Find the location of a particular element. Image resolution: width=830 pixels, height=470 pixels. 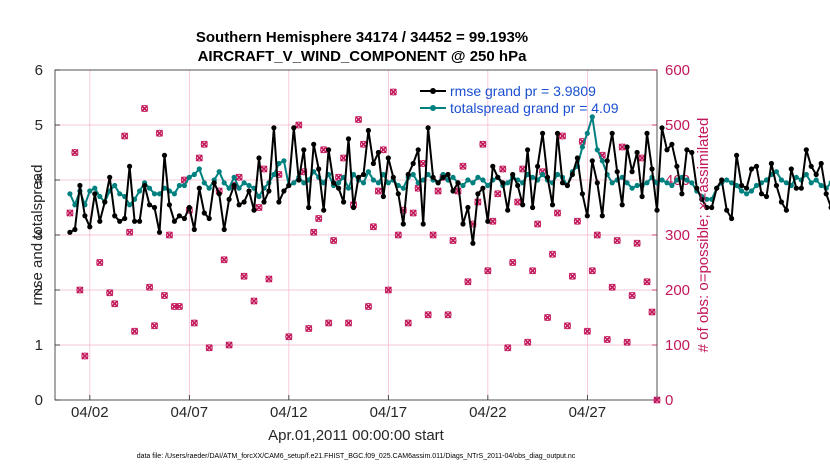

y-tick-label: 4 is located at coordinates (39, 180).